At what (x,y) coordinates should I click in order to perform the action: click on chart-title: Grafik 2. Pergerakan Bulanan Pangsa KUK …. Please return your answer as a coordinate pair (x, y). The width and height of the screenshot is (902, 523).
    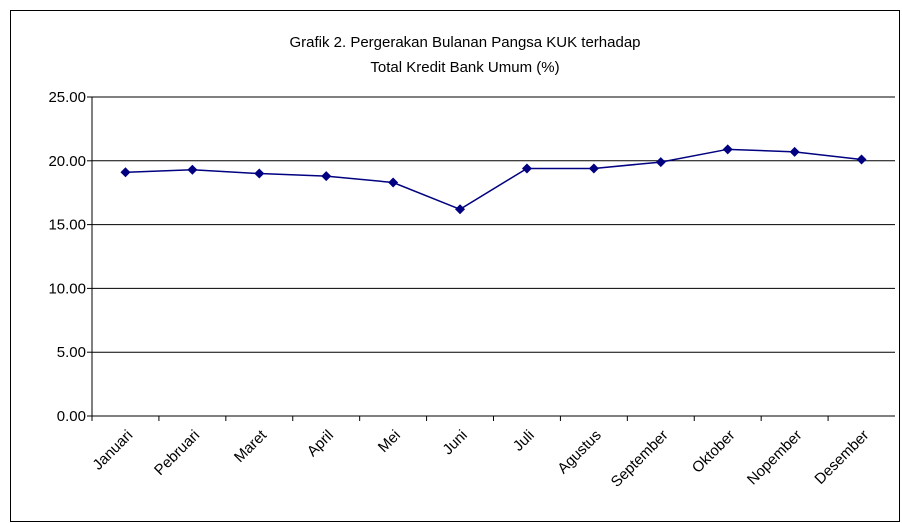
    Looking at the image, I should click on (464, 42).